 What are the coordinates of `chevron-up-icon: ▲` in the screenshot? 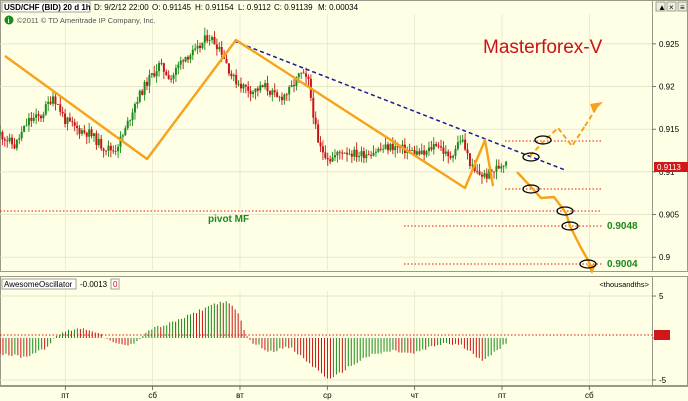 It's located at (662, 7).